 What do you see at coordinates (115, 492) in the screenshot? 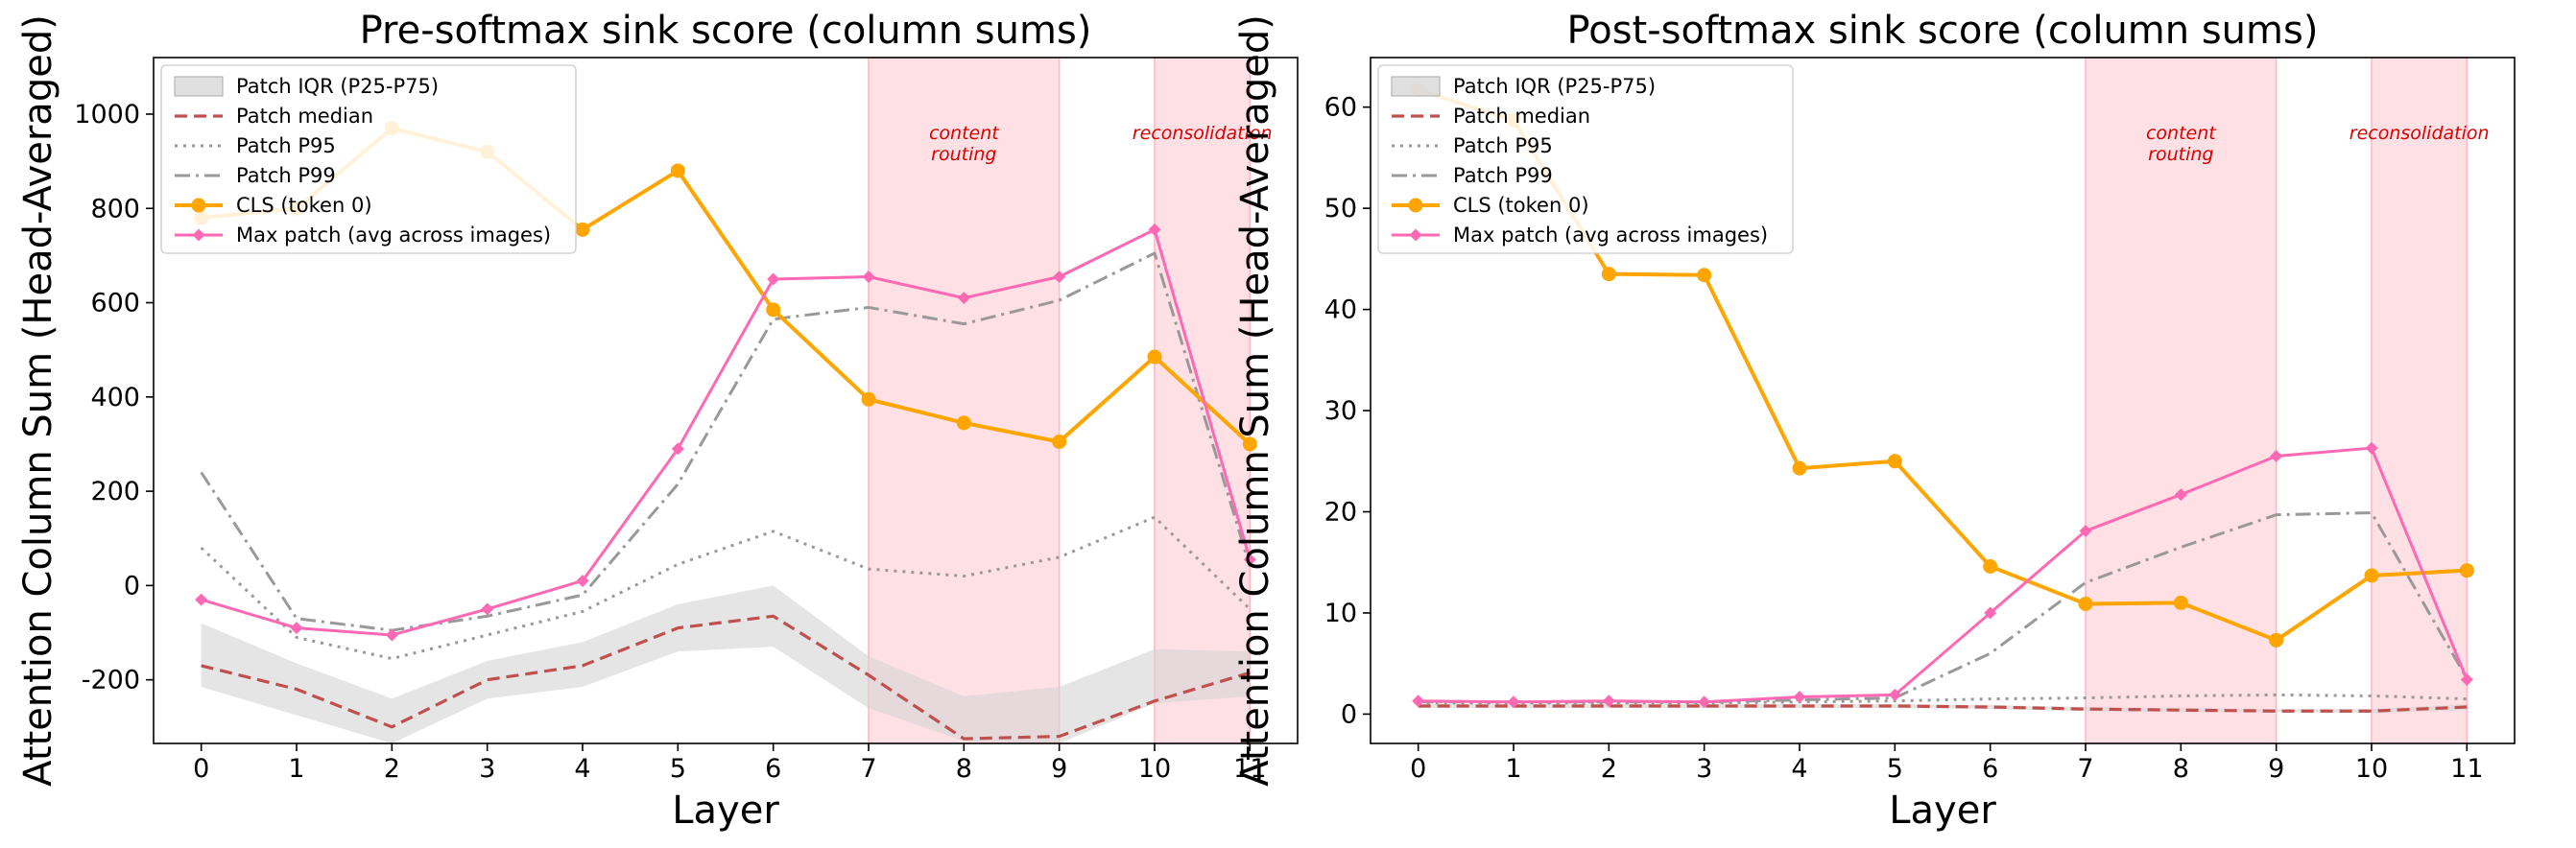
I see `y-tick-label: 200` at bounding box center [115, 492].